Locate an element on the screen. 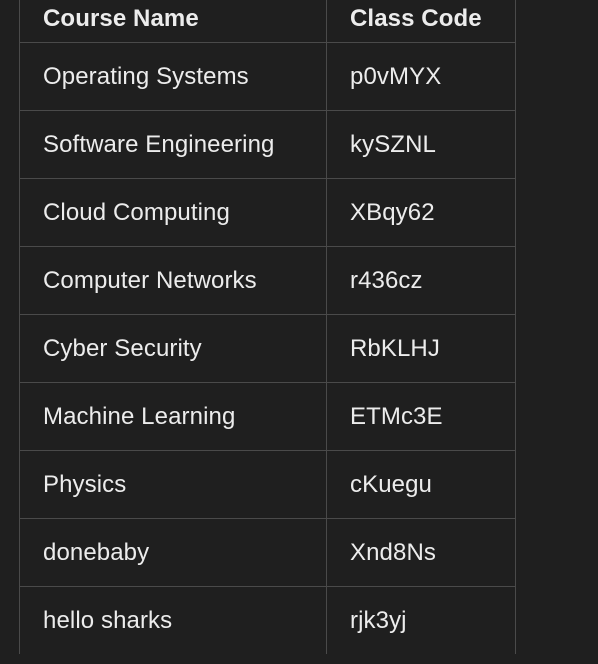 The width and height of the screenshot is (598, 664). table-row: Software Engineering kySZNL is located at coordinates (267, 144).